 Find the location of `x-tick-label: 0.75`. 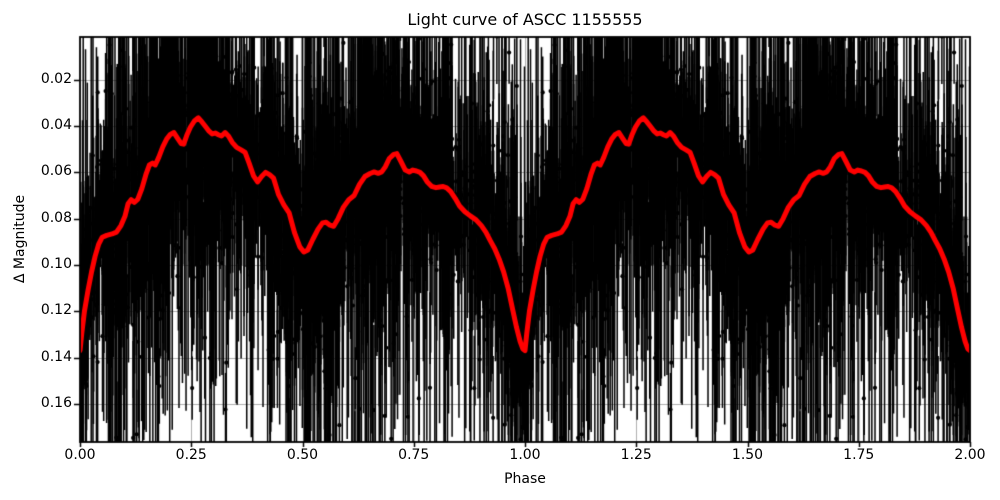

x-tick-label: 0.75 is located at coordinates (414, 455).